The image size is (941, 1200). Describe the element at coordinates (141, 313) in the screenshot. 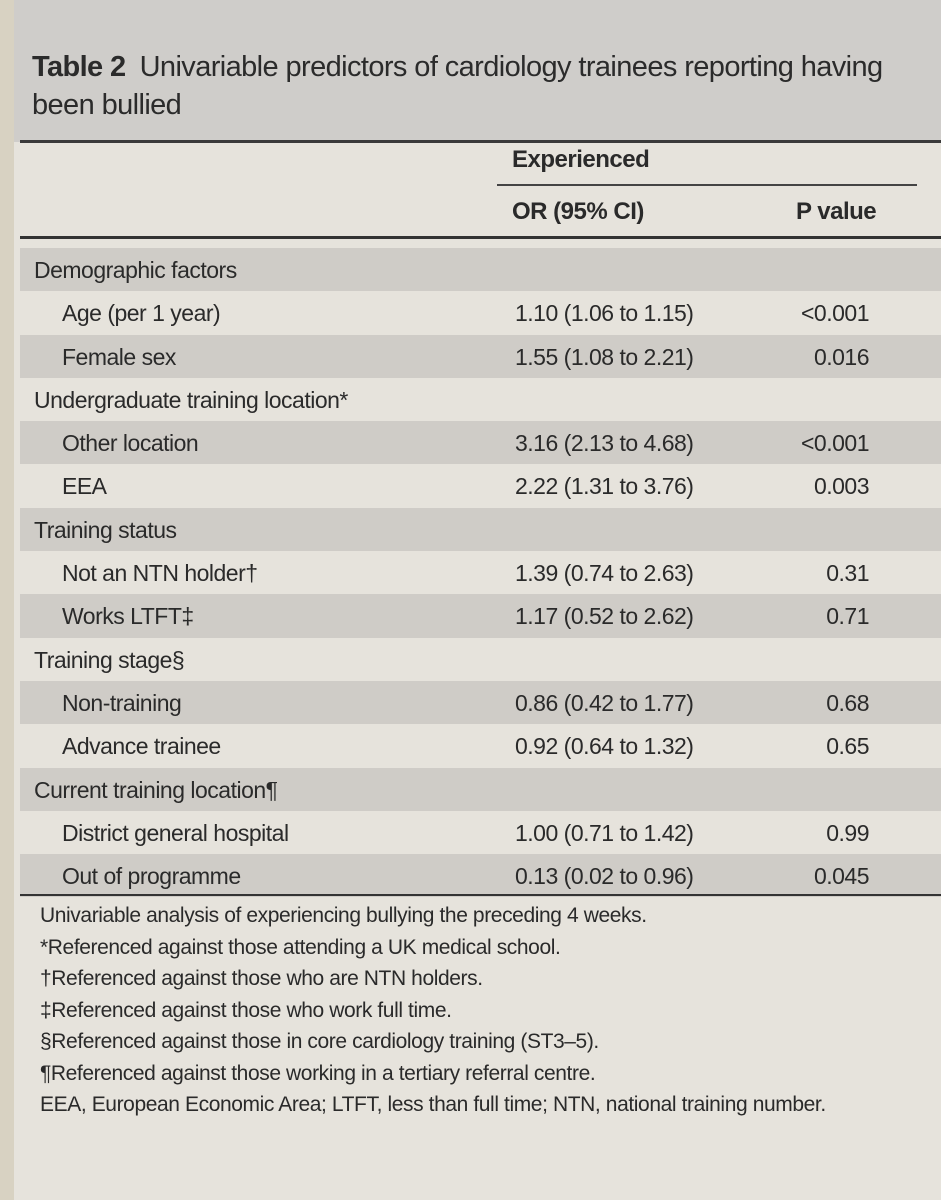

I see `row-label: Age (per 1 year)` at that location.